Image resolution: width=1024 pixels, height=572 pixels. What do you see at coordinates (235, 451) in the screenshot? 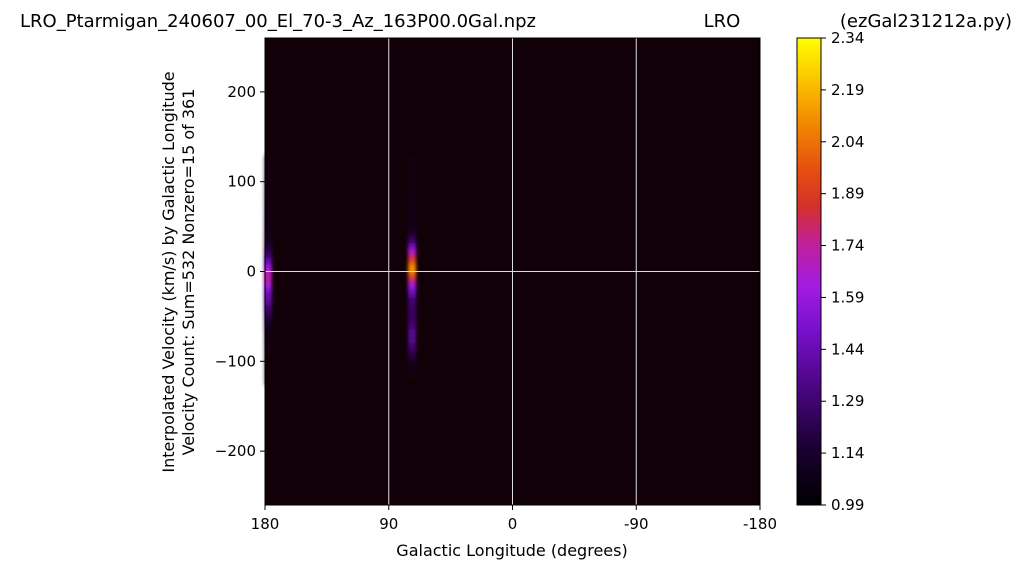
I see `y-tick-label: −200` at bounding box center [235, 451].